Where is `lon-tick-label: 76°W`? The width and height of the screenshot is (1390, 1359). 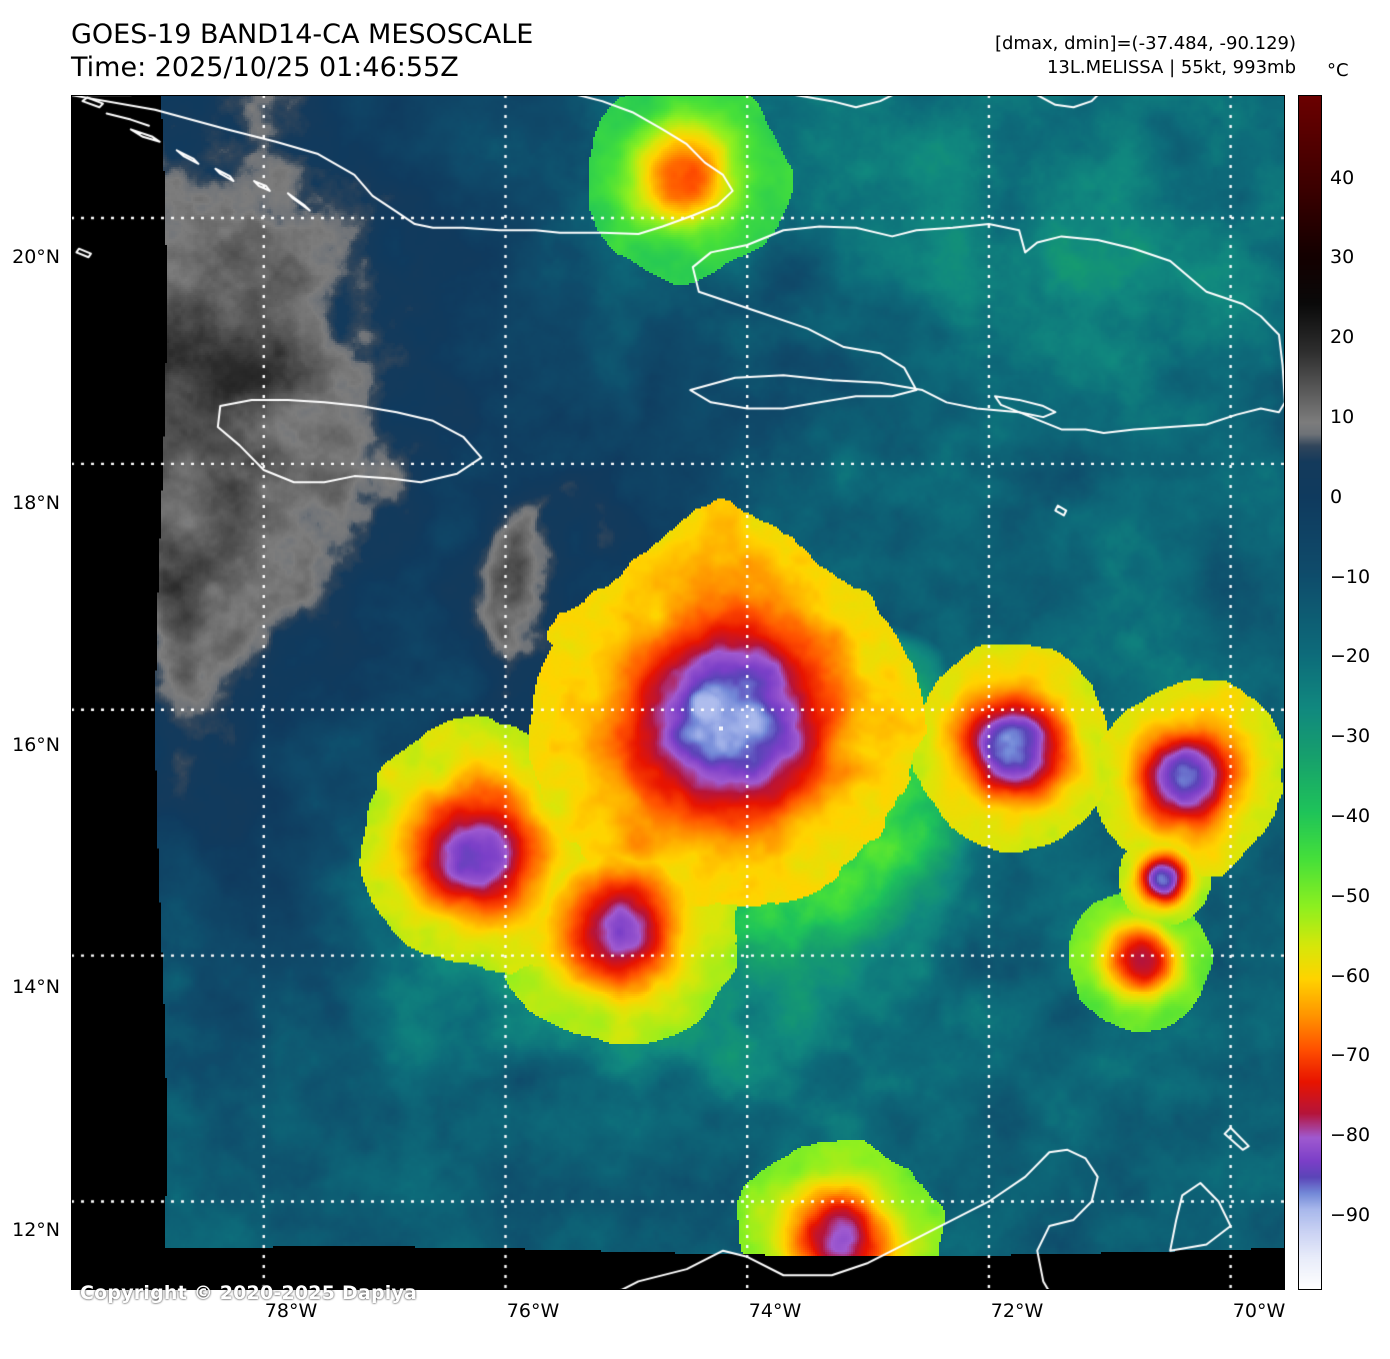
lon-tick-label: 76°W is located at coordinates (533, 1311).